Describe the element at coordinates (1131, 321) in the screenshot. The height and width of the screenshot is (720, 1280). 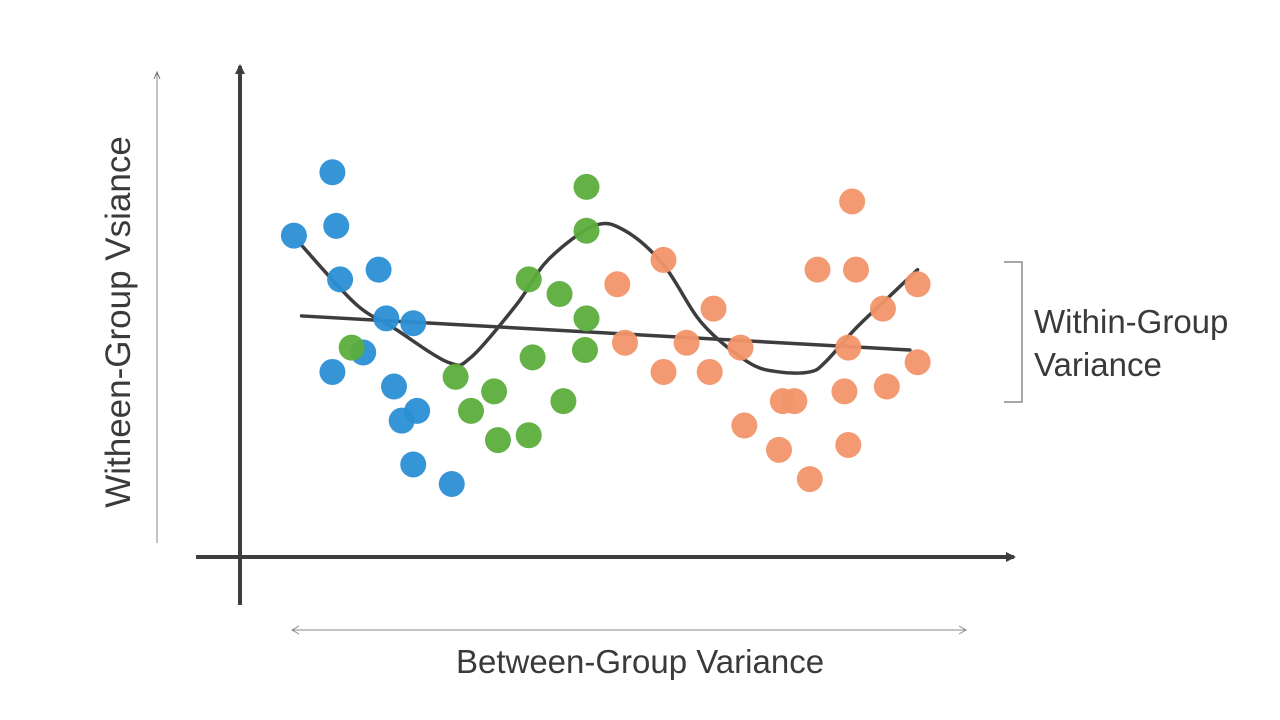
I see `annotation-line-1: Within-Group` at that location.